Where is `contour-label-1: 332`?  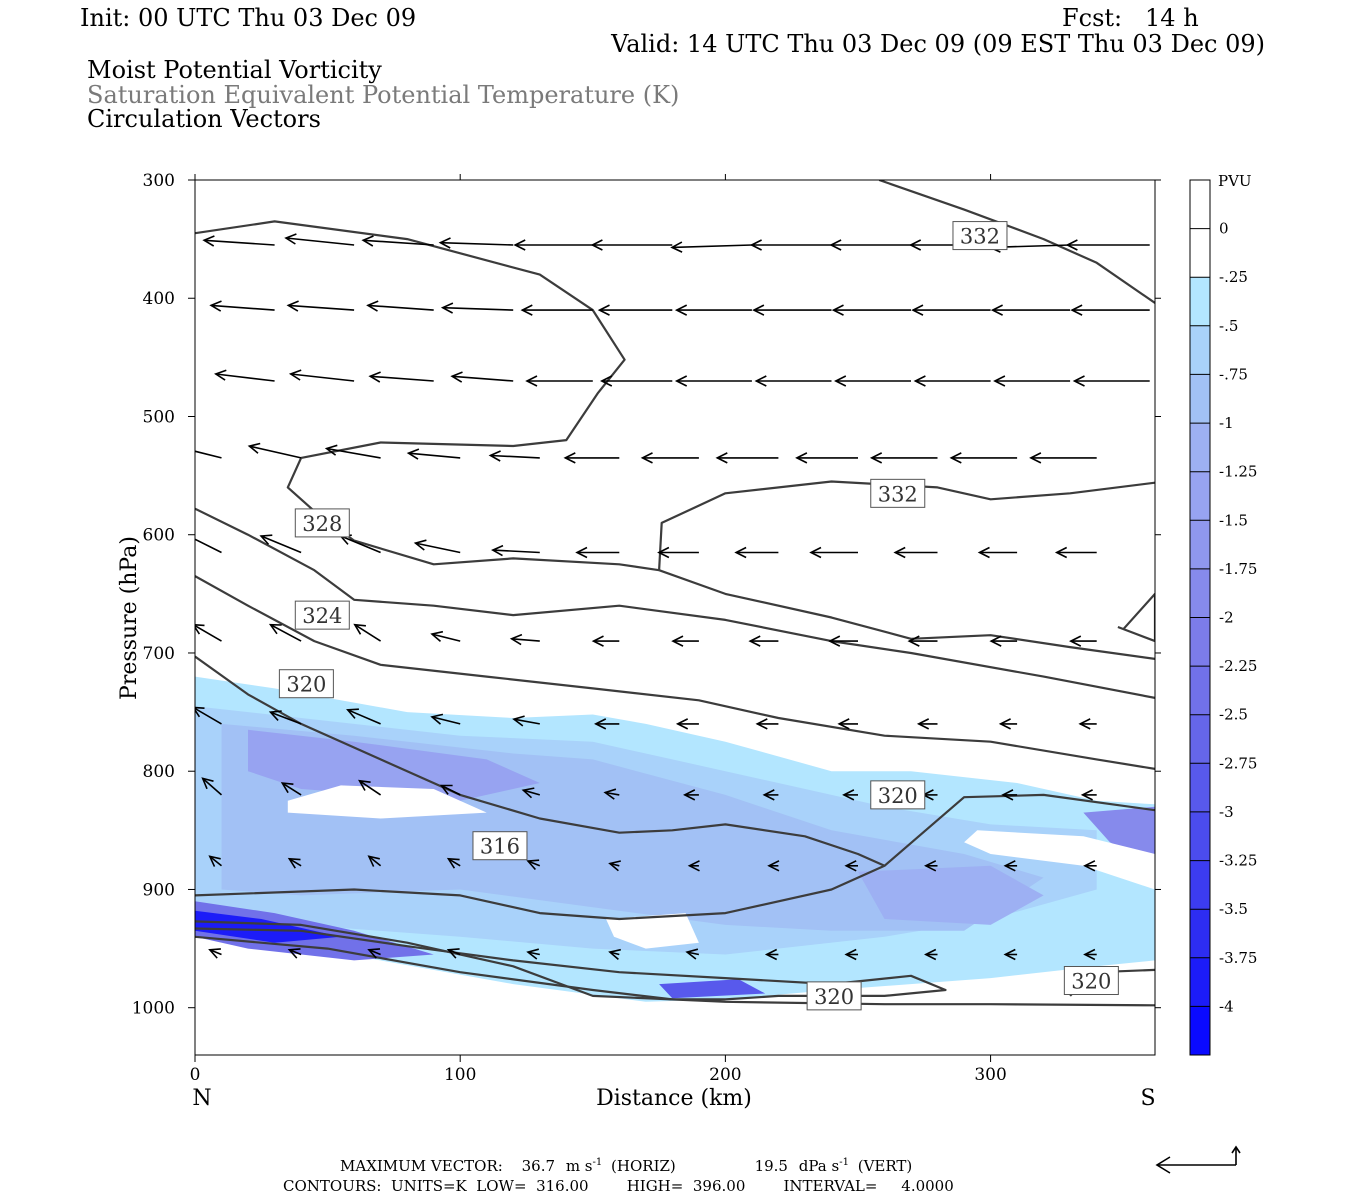
contour-label-1: 332 is located at coordinates (898, 494).